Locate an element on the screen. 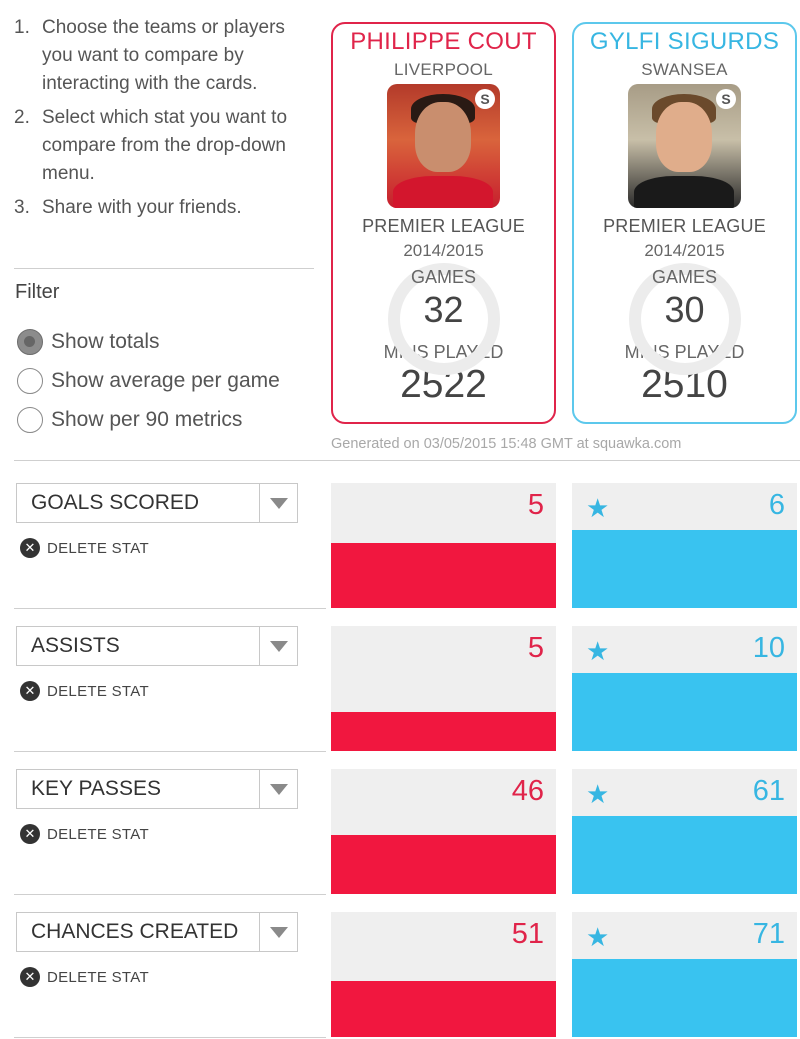  radio-label: Show per 90 metrics is located at coordinates (147, 419).